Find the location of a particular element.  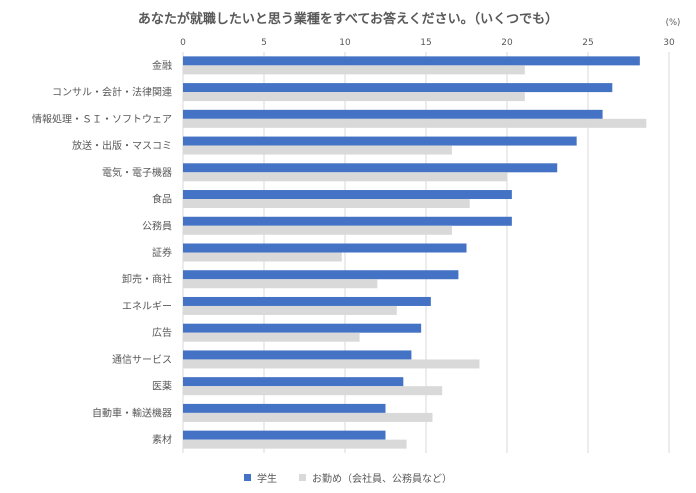

legend-swatch-workers is located at coordinates (302, 477).